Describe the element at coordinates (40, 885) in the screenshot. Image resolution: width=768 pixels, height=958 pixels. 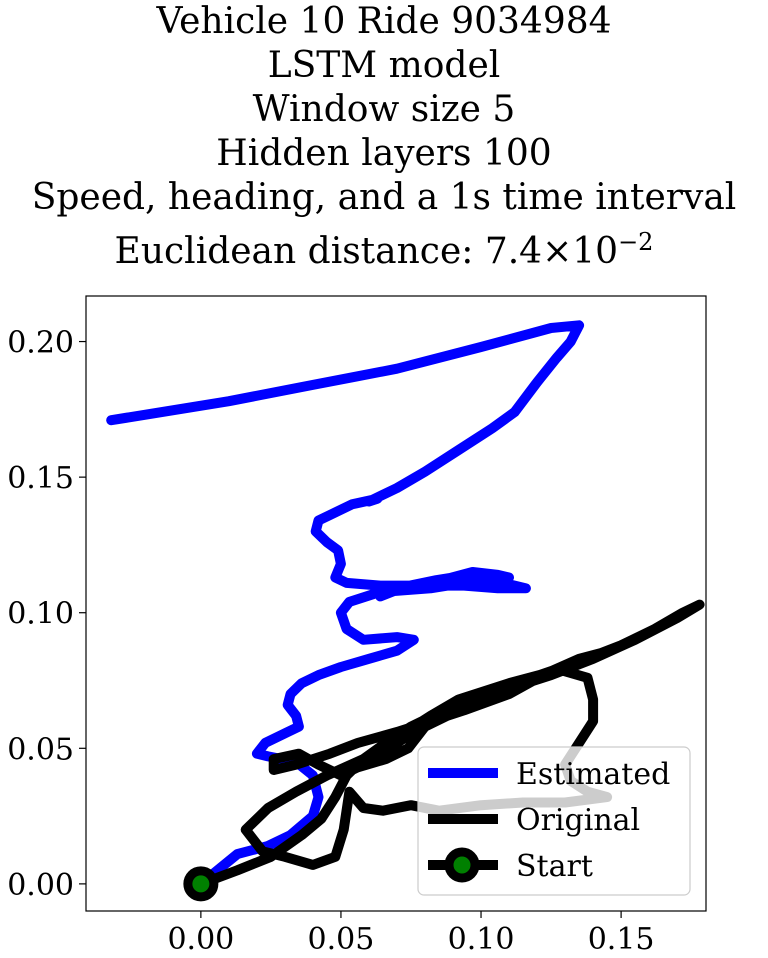
I see `y-tick-label: 0.00` at that location.